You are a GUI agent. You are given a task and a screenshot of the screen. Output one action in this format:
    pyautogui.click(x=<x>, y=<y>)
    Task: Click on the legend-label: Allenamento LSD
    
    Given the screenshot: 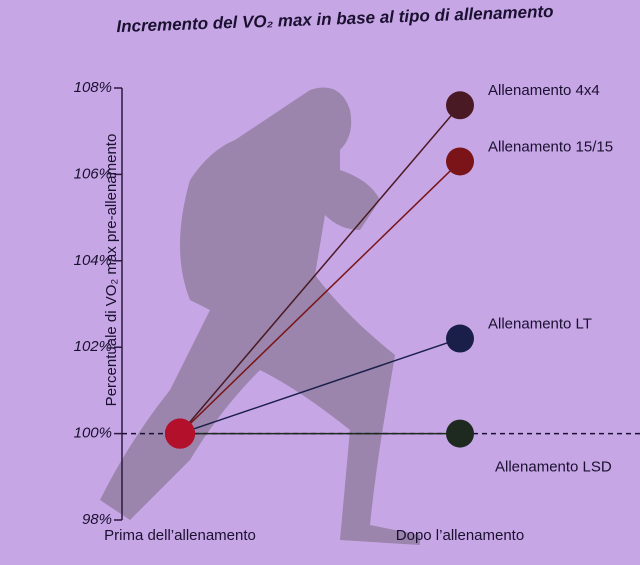 What is the action you would take?
    pyautogui.click(x=553, y=467)
    